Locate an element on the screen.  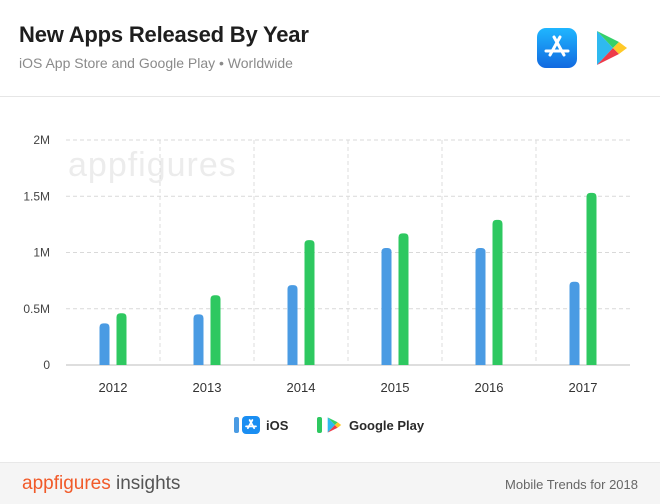
watermark: appfigures is located at coordinates (152, 165).